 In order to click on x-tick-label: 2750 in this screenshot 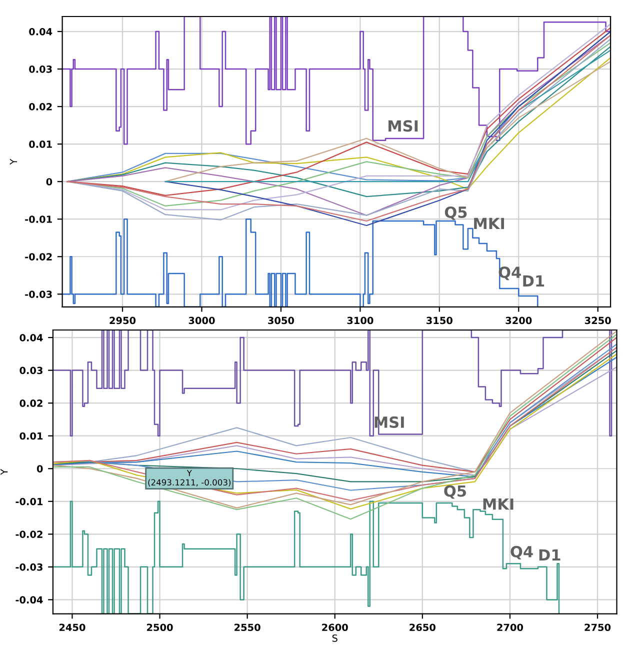, I will do `click(597, 628)`.